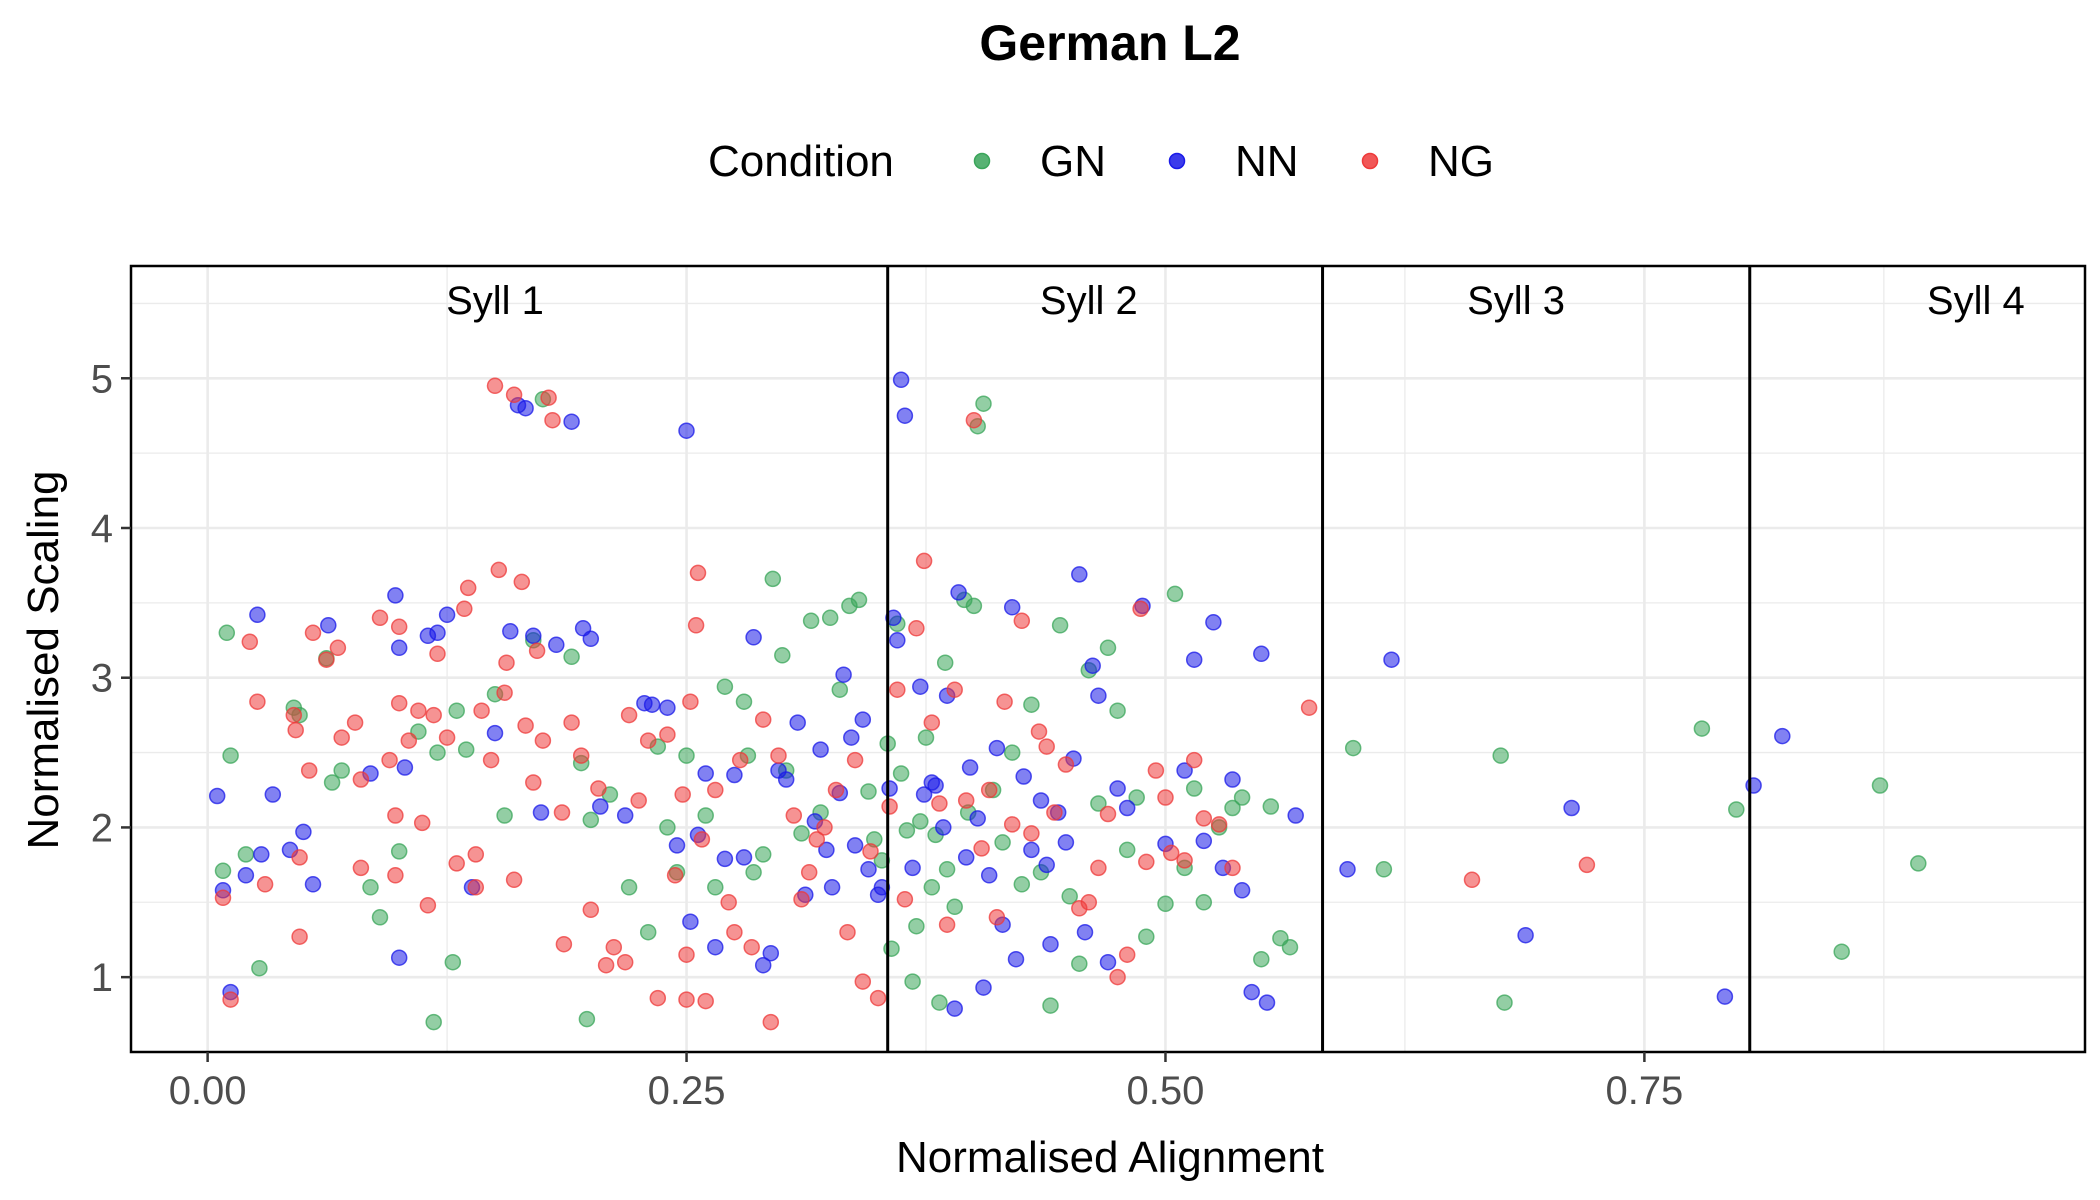  What do you see at coordinates (687, 1091) in the screenshot?
I see `x-tick-label: 0.25` at bounding box center [687, 1091].